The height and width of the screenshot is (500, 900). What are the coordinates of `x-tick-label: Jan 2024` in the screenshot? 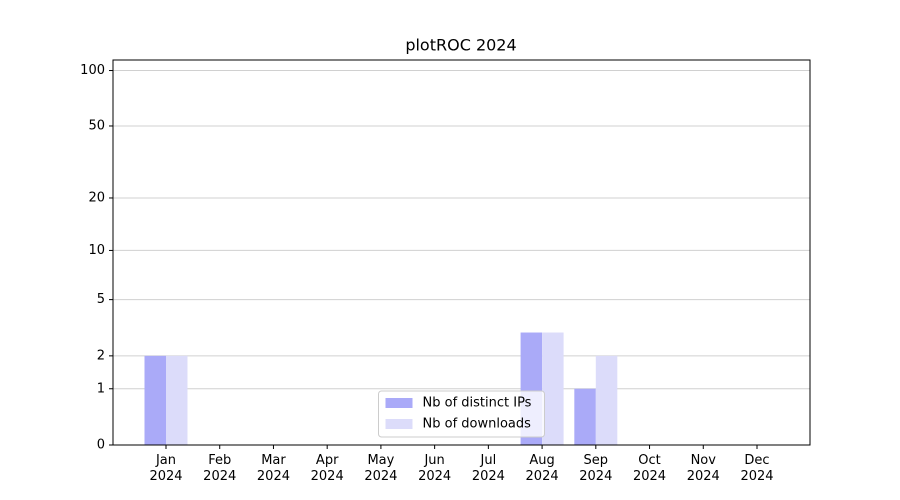 It's located at (166, 468).